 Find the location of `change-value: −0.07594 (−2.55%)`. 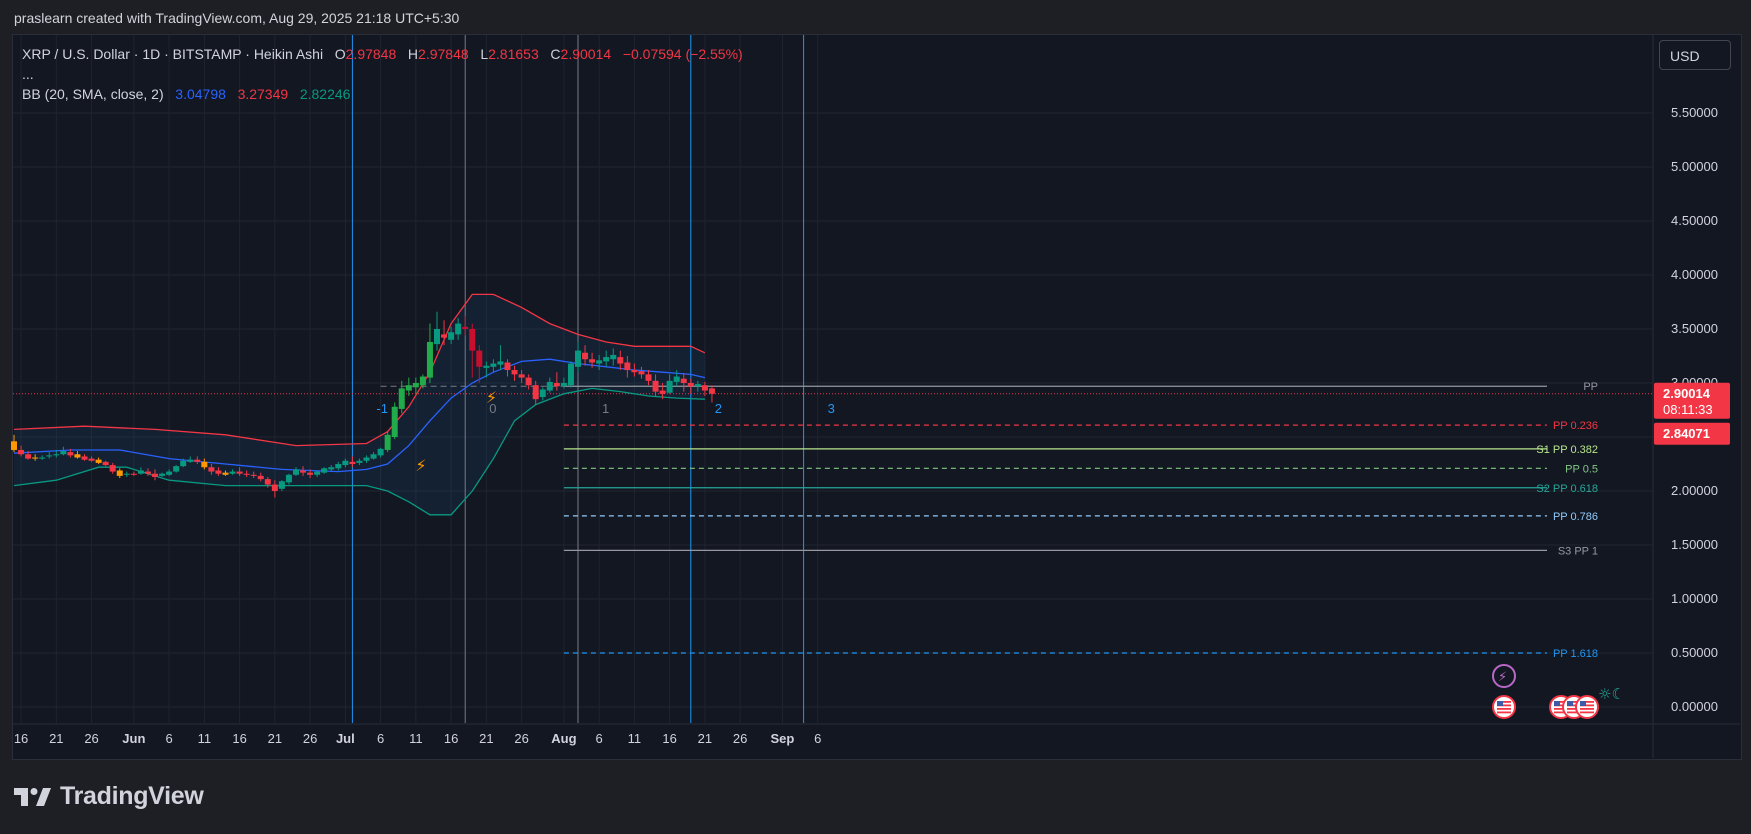

change-value: −0.07594 (−2.55%) is located at coordinates (682, 54).